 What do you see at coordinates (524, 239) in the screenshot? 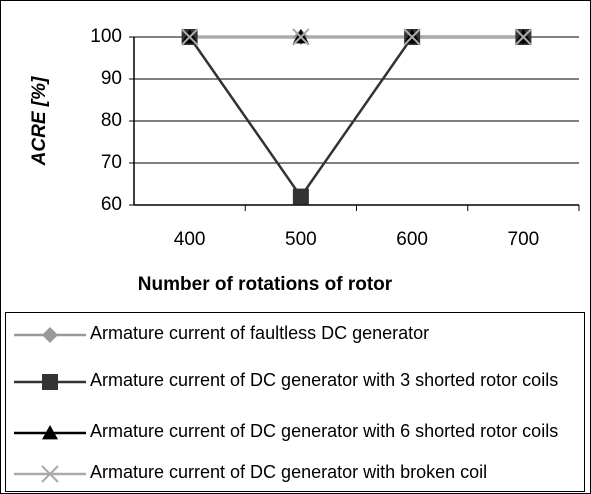
I see `x-tick-label: 700` at bounding box center [524, 239].